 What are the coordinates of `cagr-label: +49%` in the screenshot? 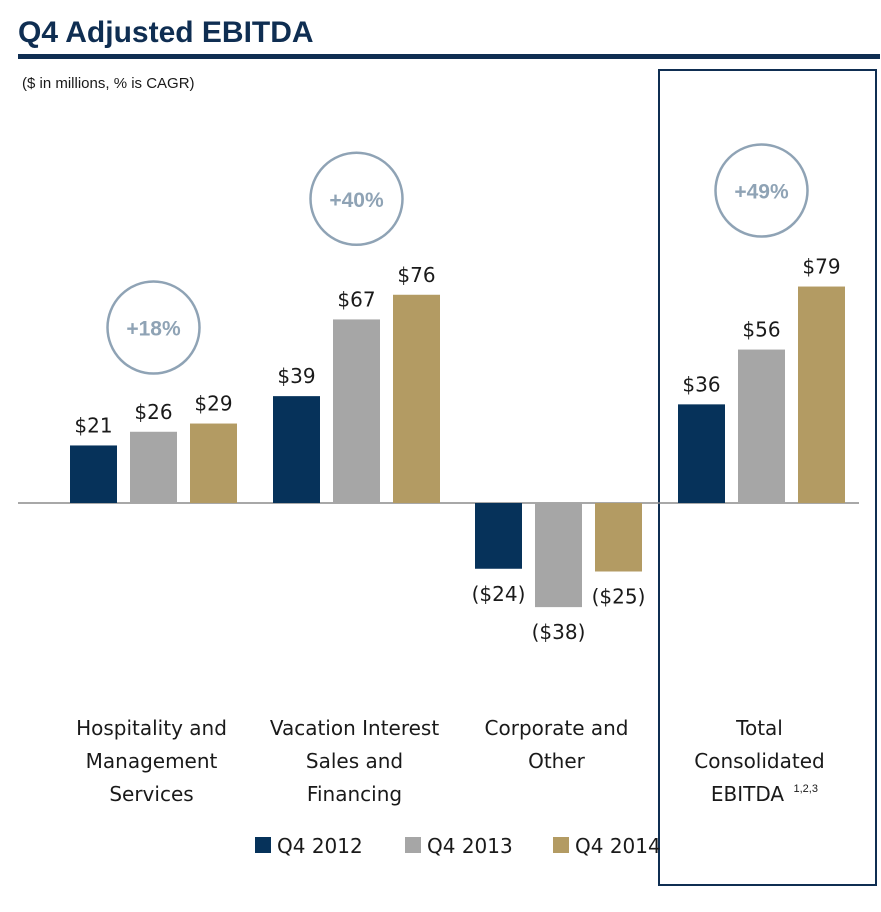 It's located at (761, 192).